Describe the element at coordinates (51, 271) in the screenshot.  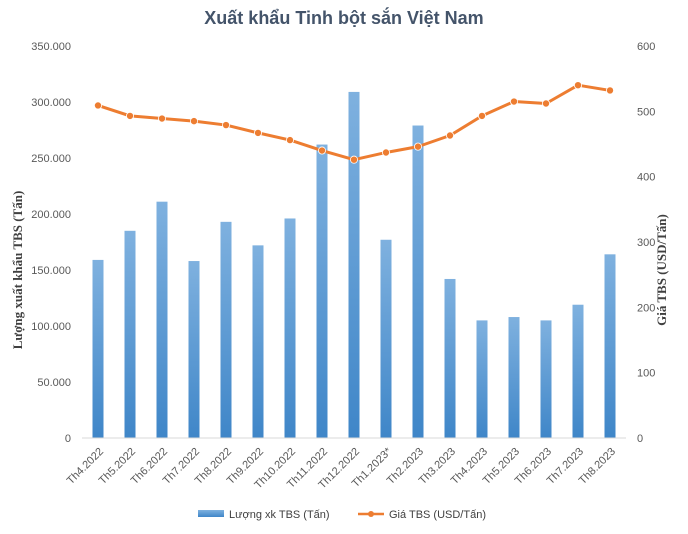
I see `left-tick-label: 150.000` at that location.